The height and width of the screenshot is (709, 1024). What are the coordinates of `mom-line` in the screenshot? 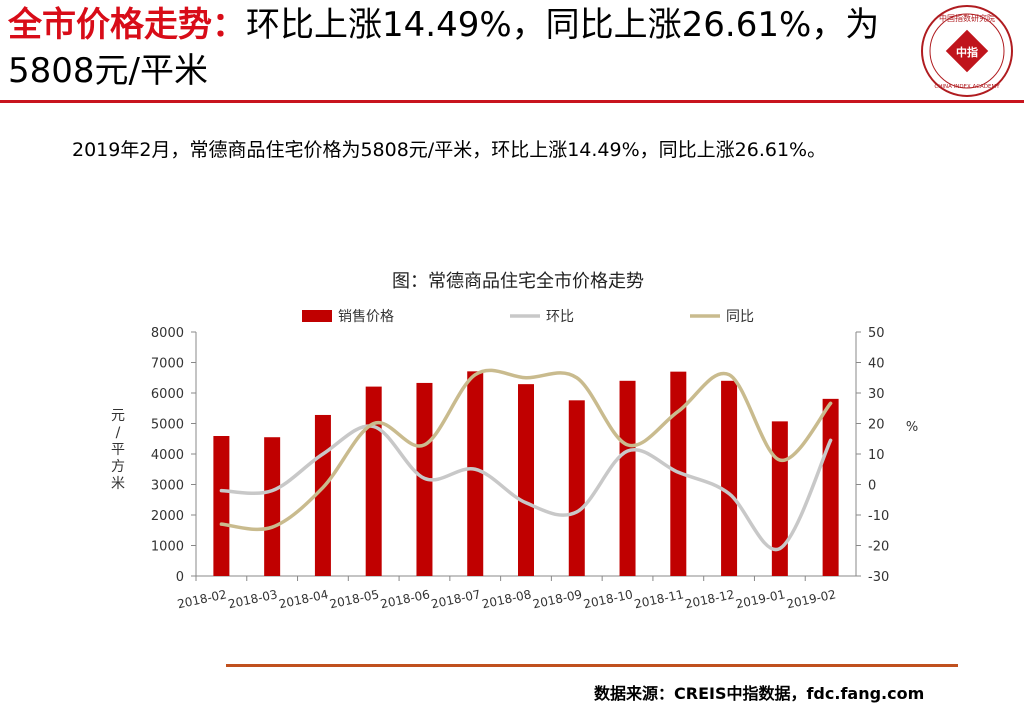 It's located at (526, 488).